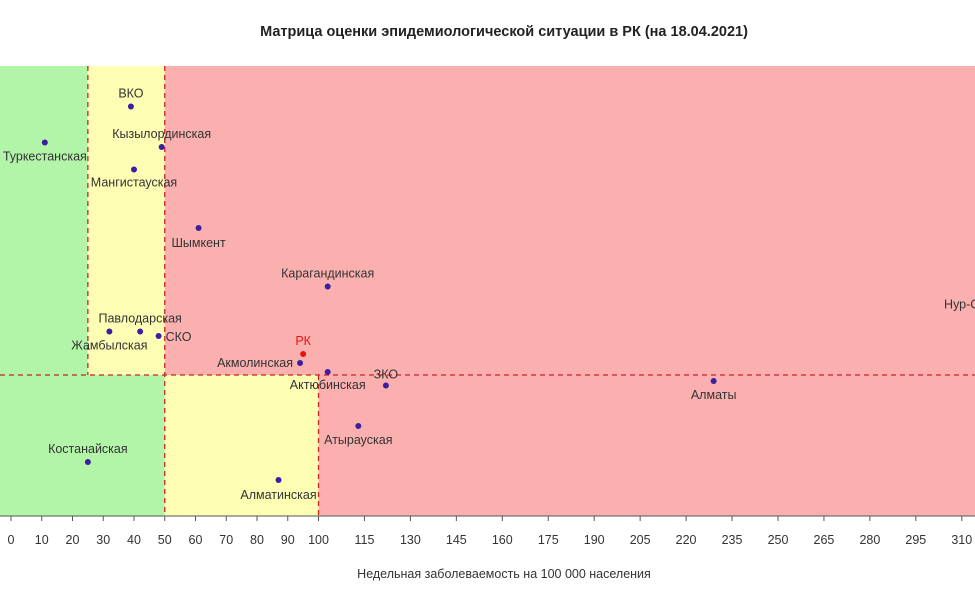 The image size is (975, 600). Describe the element at coordinates (869, 540) in the screenshot. I see `x-tick-label: 280` at that location.